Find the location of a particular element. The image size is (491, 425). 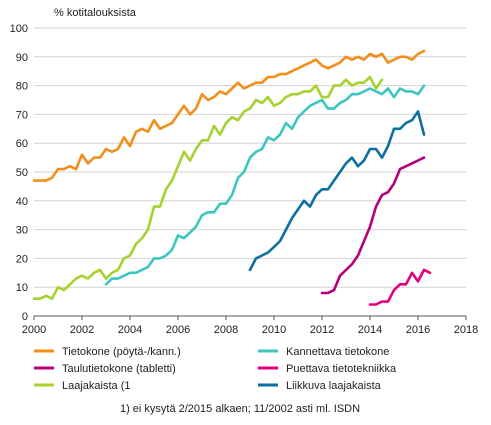

y-tick-label: 70 is located at coordinates (22, 115).